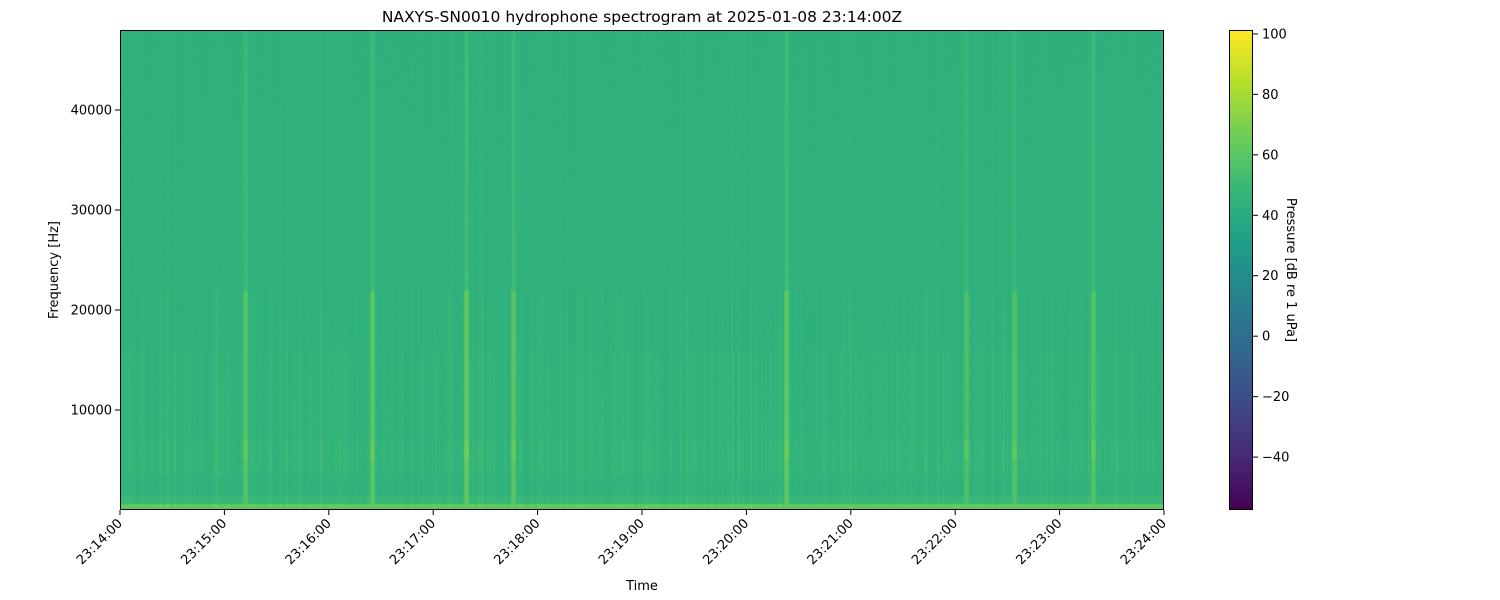 The height and width of the screenshot is (600, 1500). Describe the element at coordinates (91, 211) in the screenshot. I see `y-tick-label: 30000` at that location.